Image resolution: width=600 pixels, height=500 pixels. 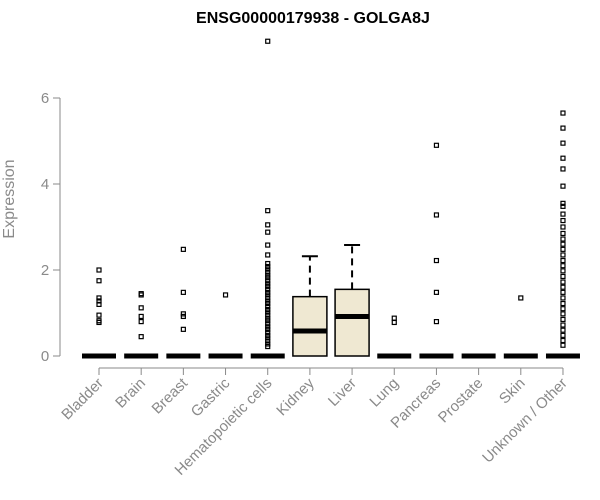 I want to click on y-axis: 0 2 4 6, so click(x=51, y=227).